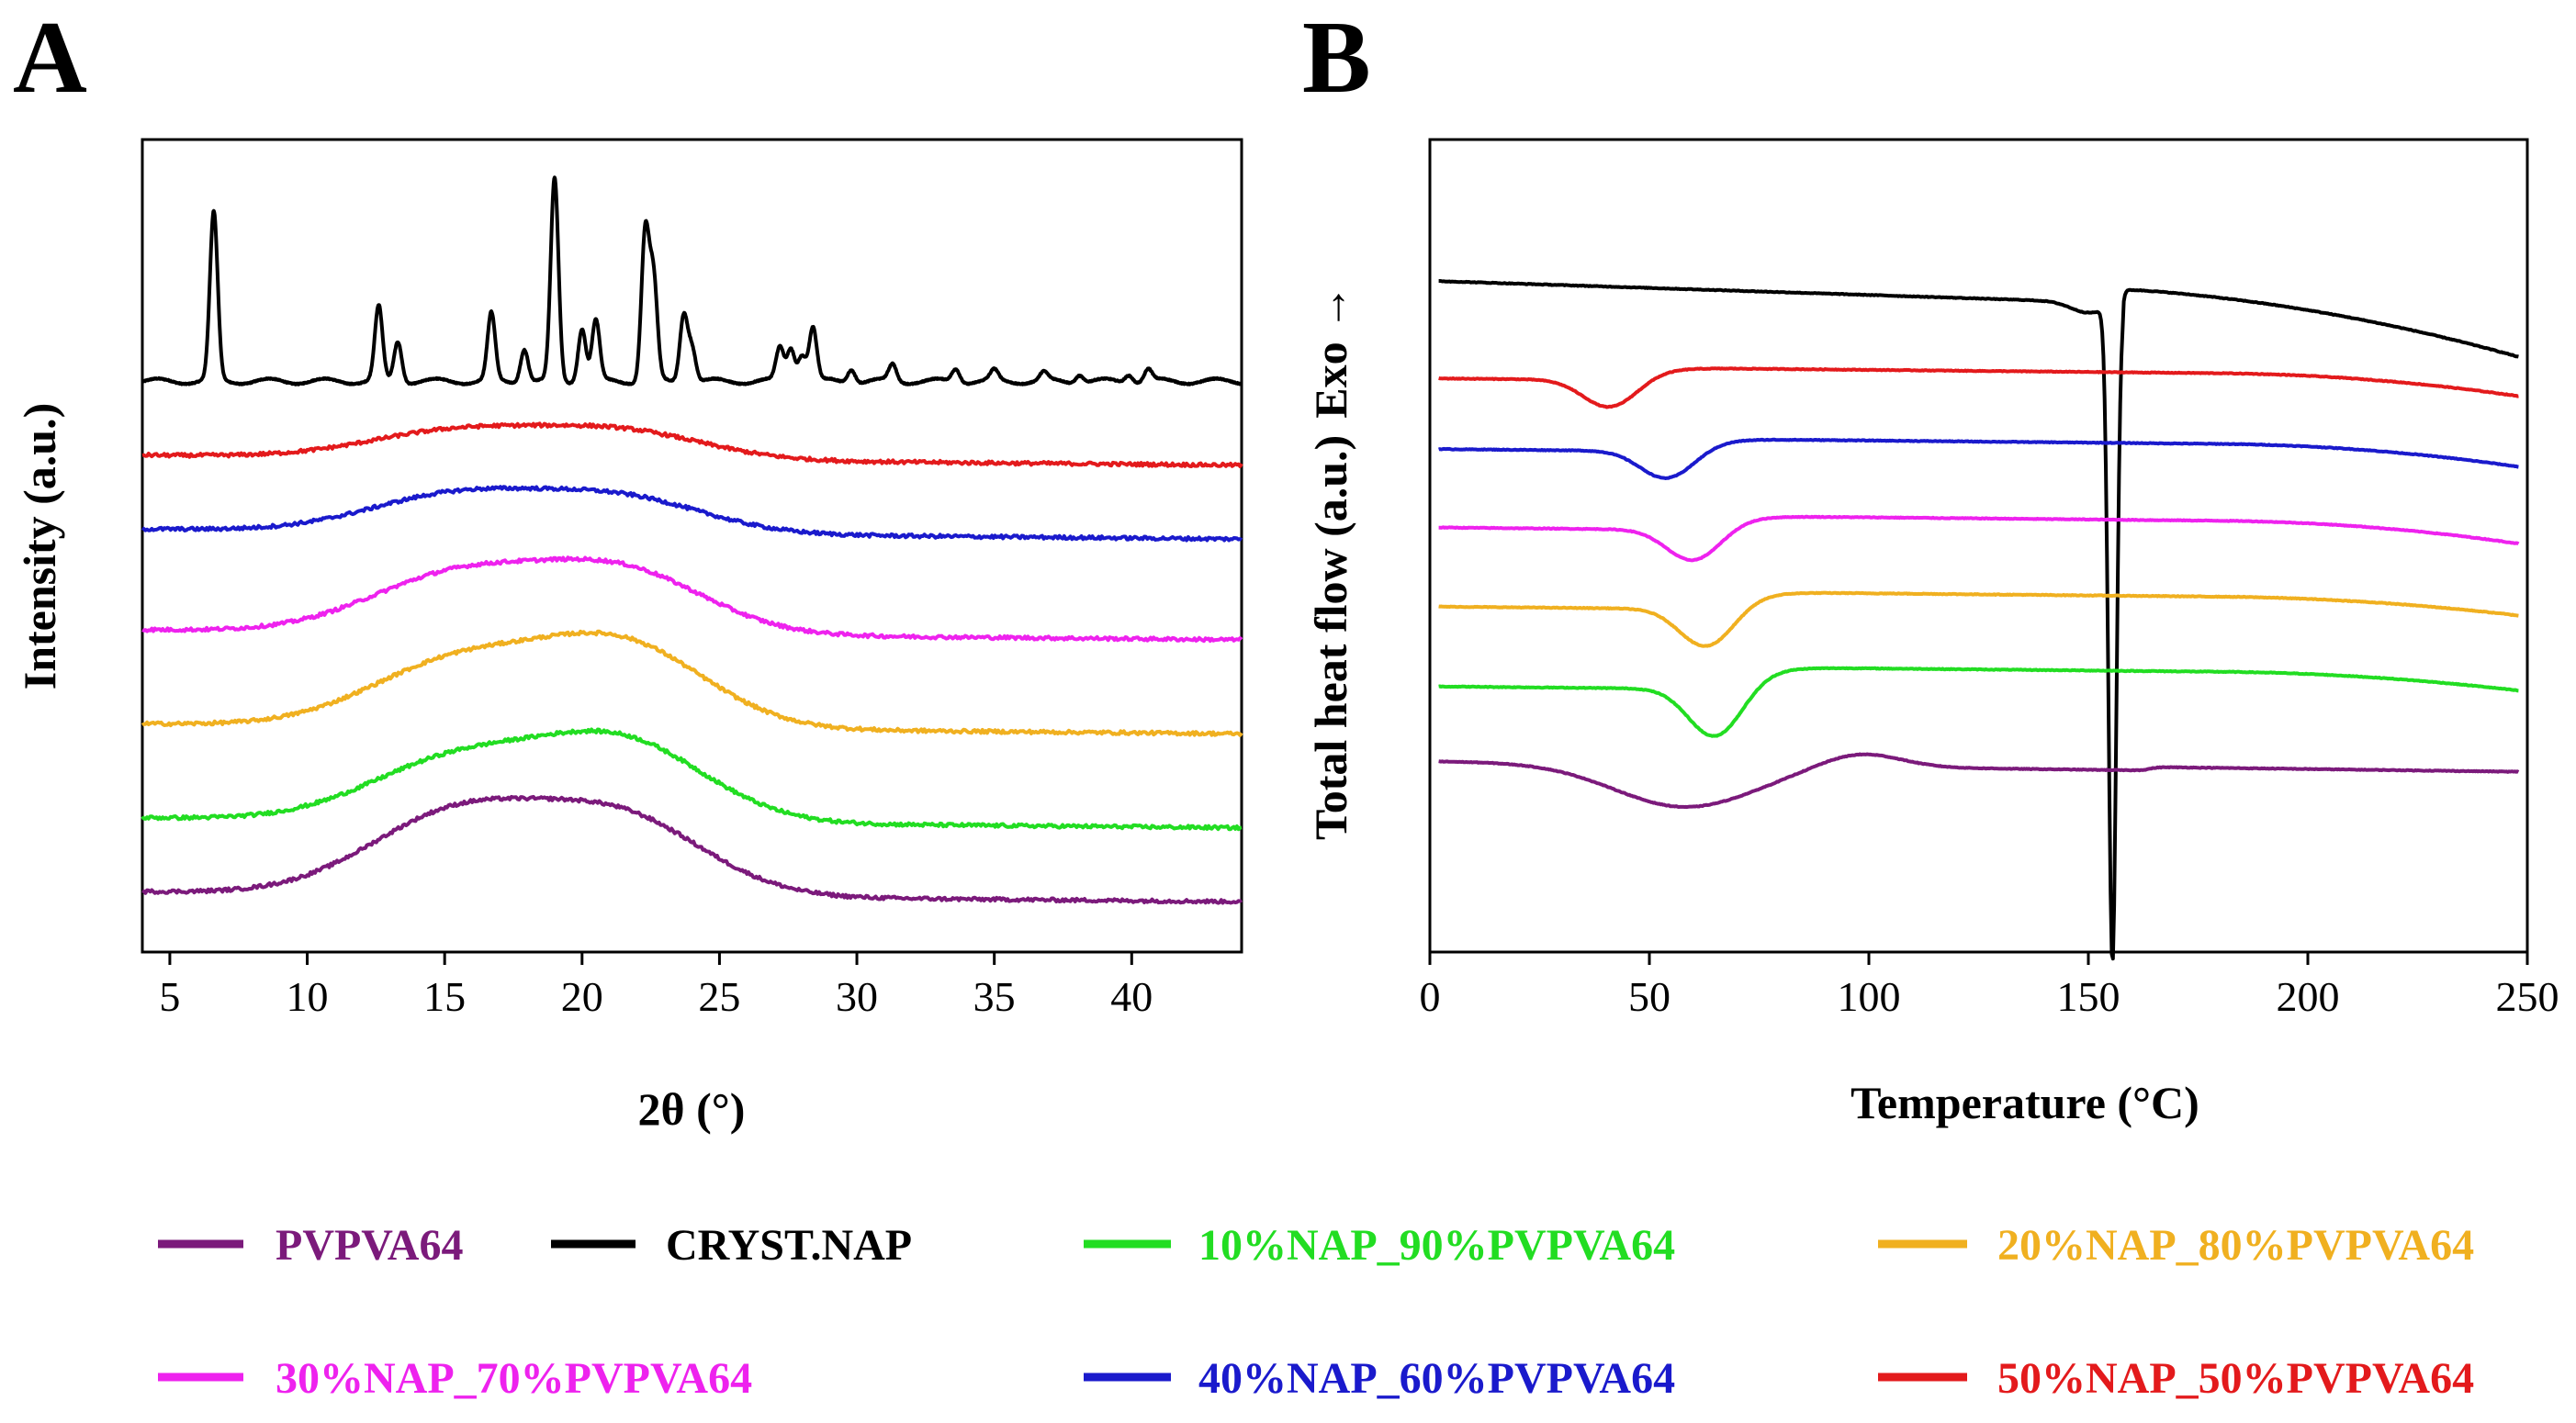  What do you see at coordinates (2235, 1246) in the screenshot?
I see `legend-label: 20%NAP_80%PVPVA64` at bounding box center [2235, 1246].